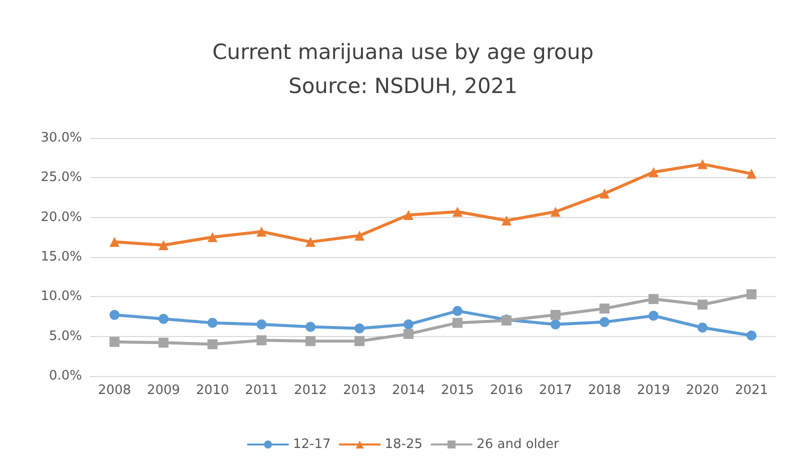 This screenshot has height=476, width=808. Describe the element at coordinates (507, 390) in the screenshot. I see `x-tick-label: 2016` at that location.